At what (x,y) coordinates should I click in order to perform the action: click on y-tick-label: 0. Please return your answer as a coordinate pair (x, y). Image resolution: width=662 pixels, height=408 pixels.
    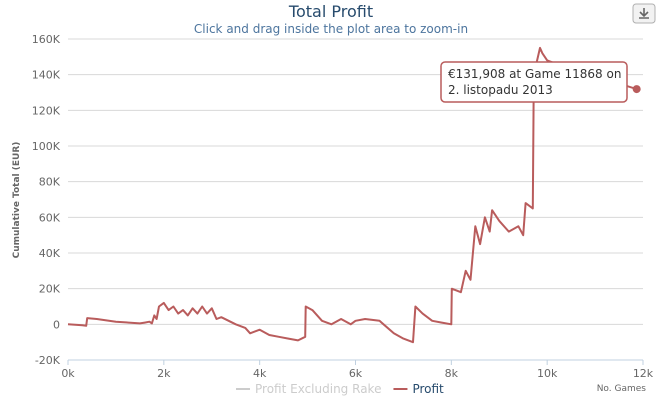
    Looking at the image, I should click on (56, 324).